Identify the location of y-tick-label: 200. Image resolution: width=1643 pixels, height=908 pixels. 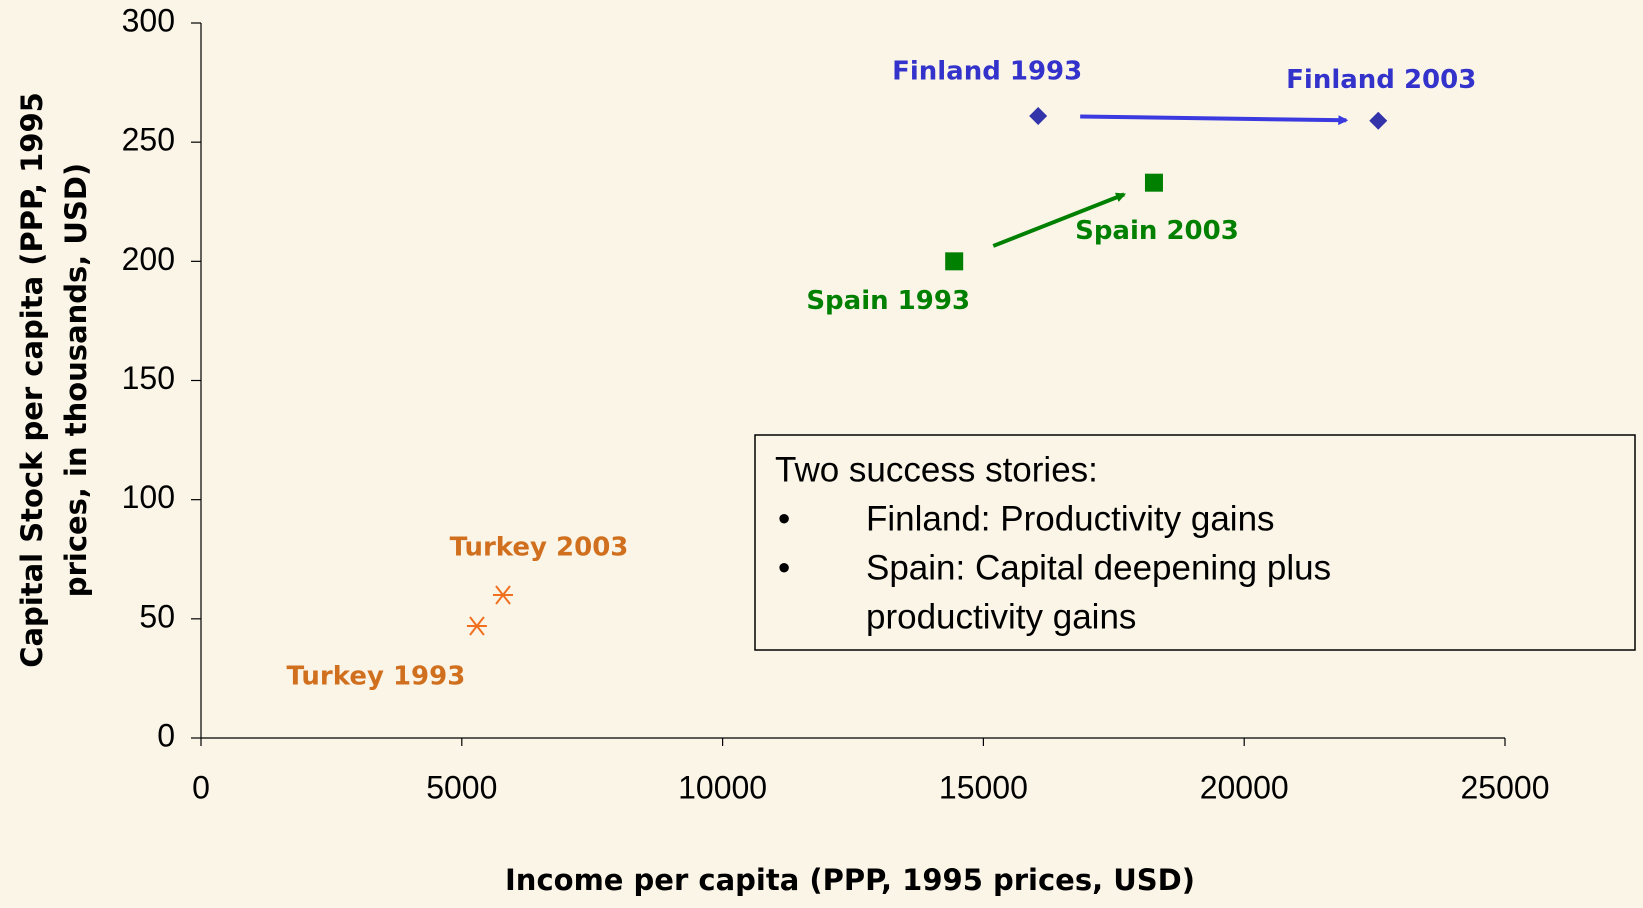
(148, 259).